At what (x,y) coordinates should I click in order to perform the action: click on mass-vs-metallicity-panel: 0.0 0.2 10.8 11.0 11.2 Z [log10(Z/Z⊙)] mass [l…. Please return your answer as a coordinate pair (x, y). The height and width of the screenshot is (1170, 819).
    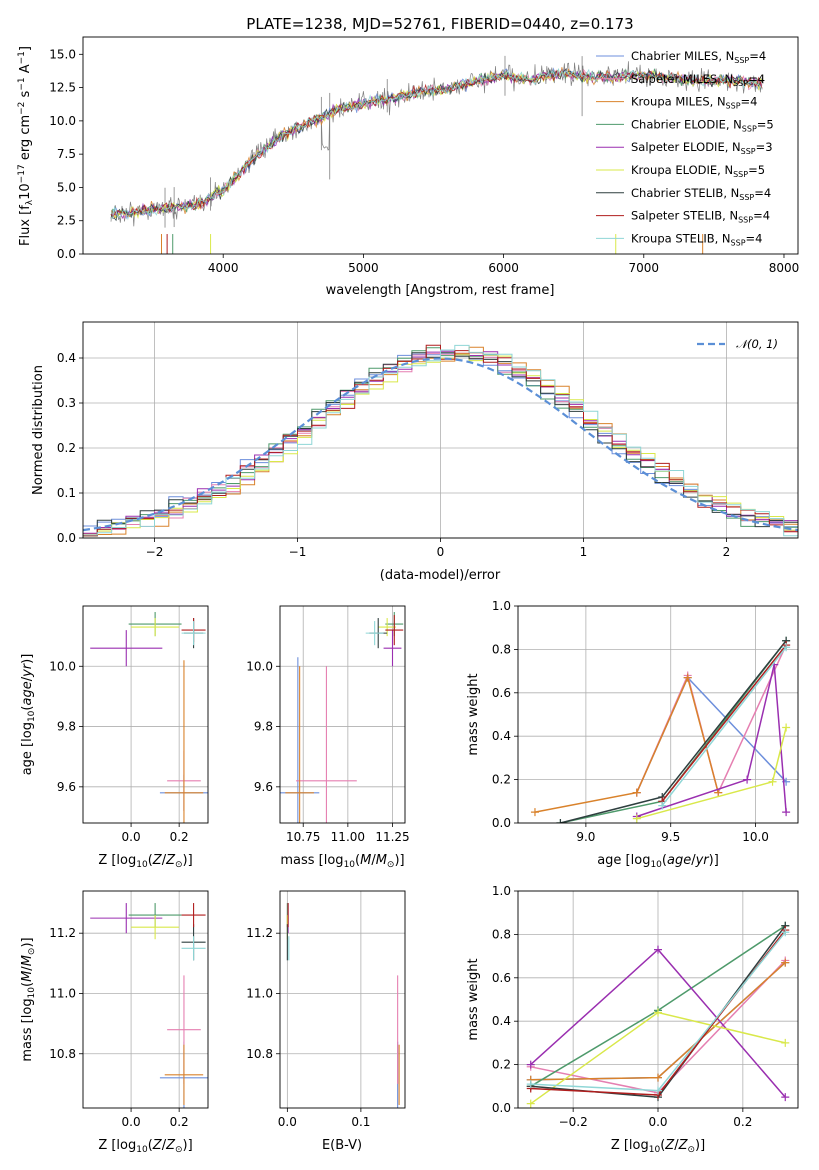
    Looking at the image, I should click on (114, 1022).